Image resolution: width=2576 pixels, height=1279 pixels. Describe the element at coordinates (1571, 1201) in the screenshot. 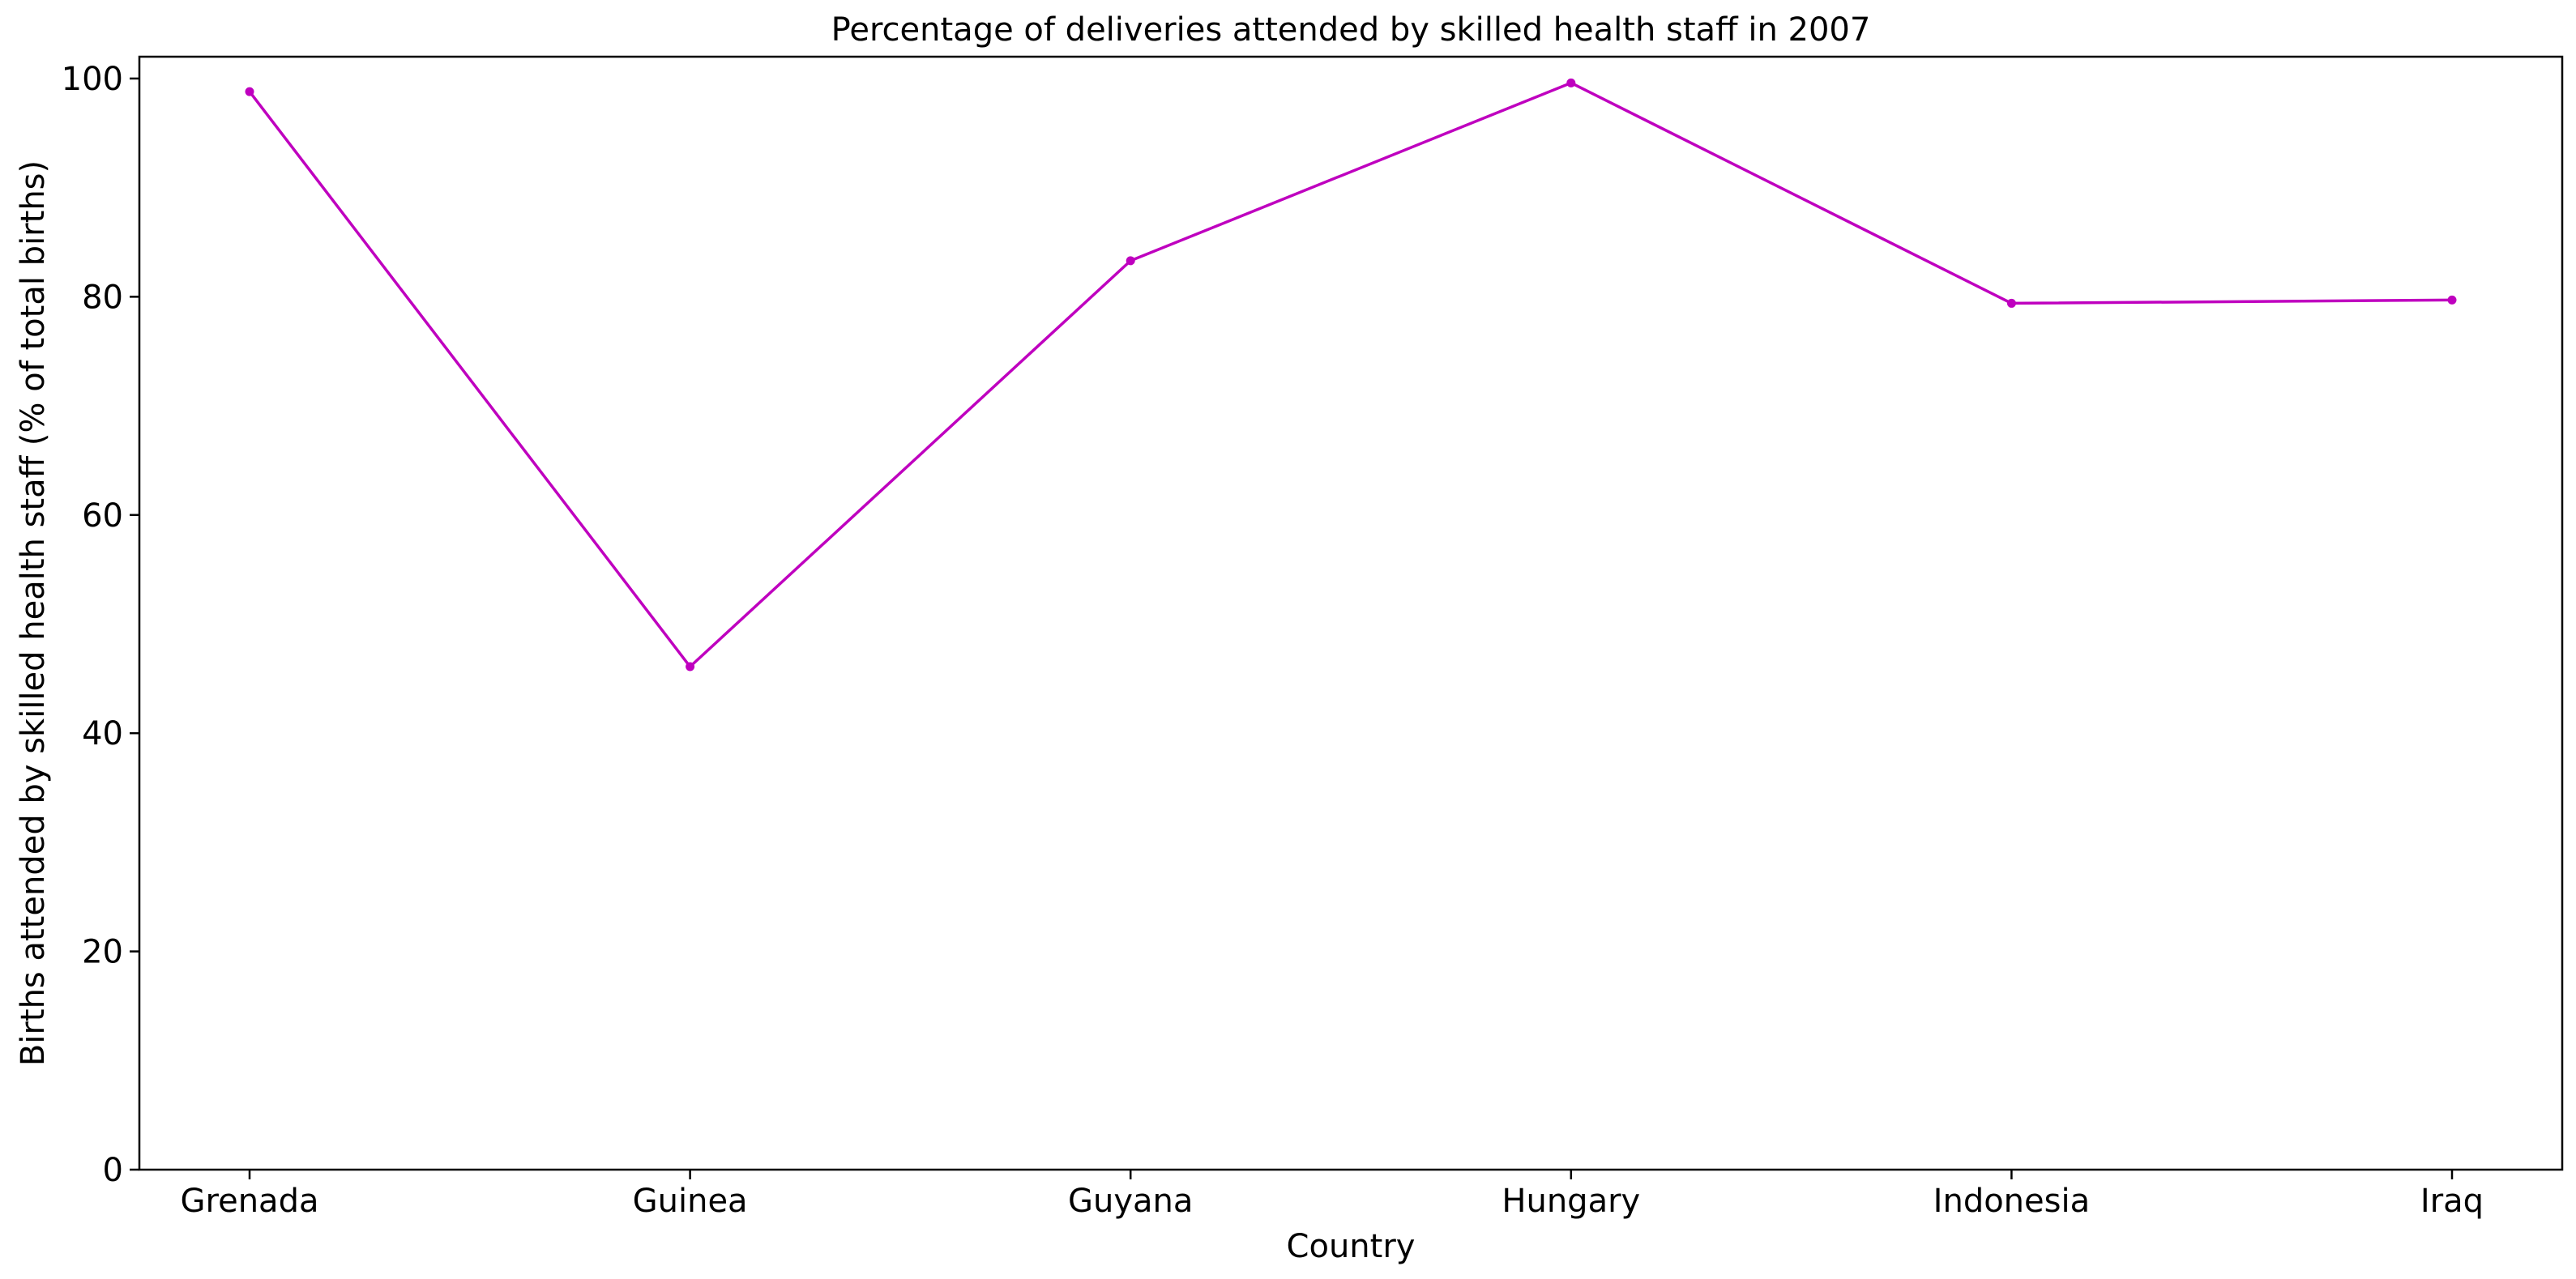

I see `x-tick-label: Hungary` at that location.